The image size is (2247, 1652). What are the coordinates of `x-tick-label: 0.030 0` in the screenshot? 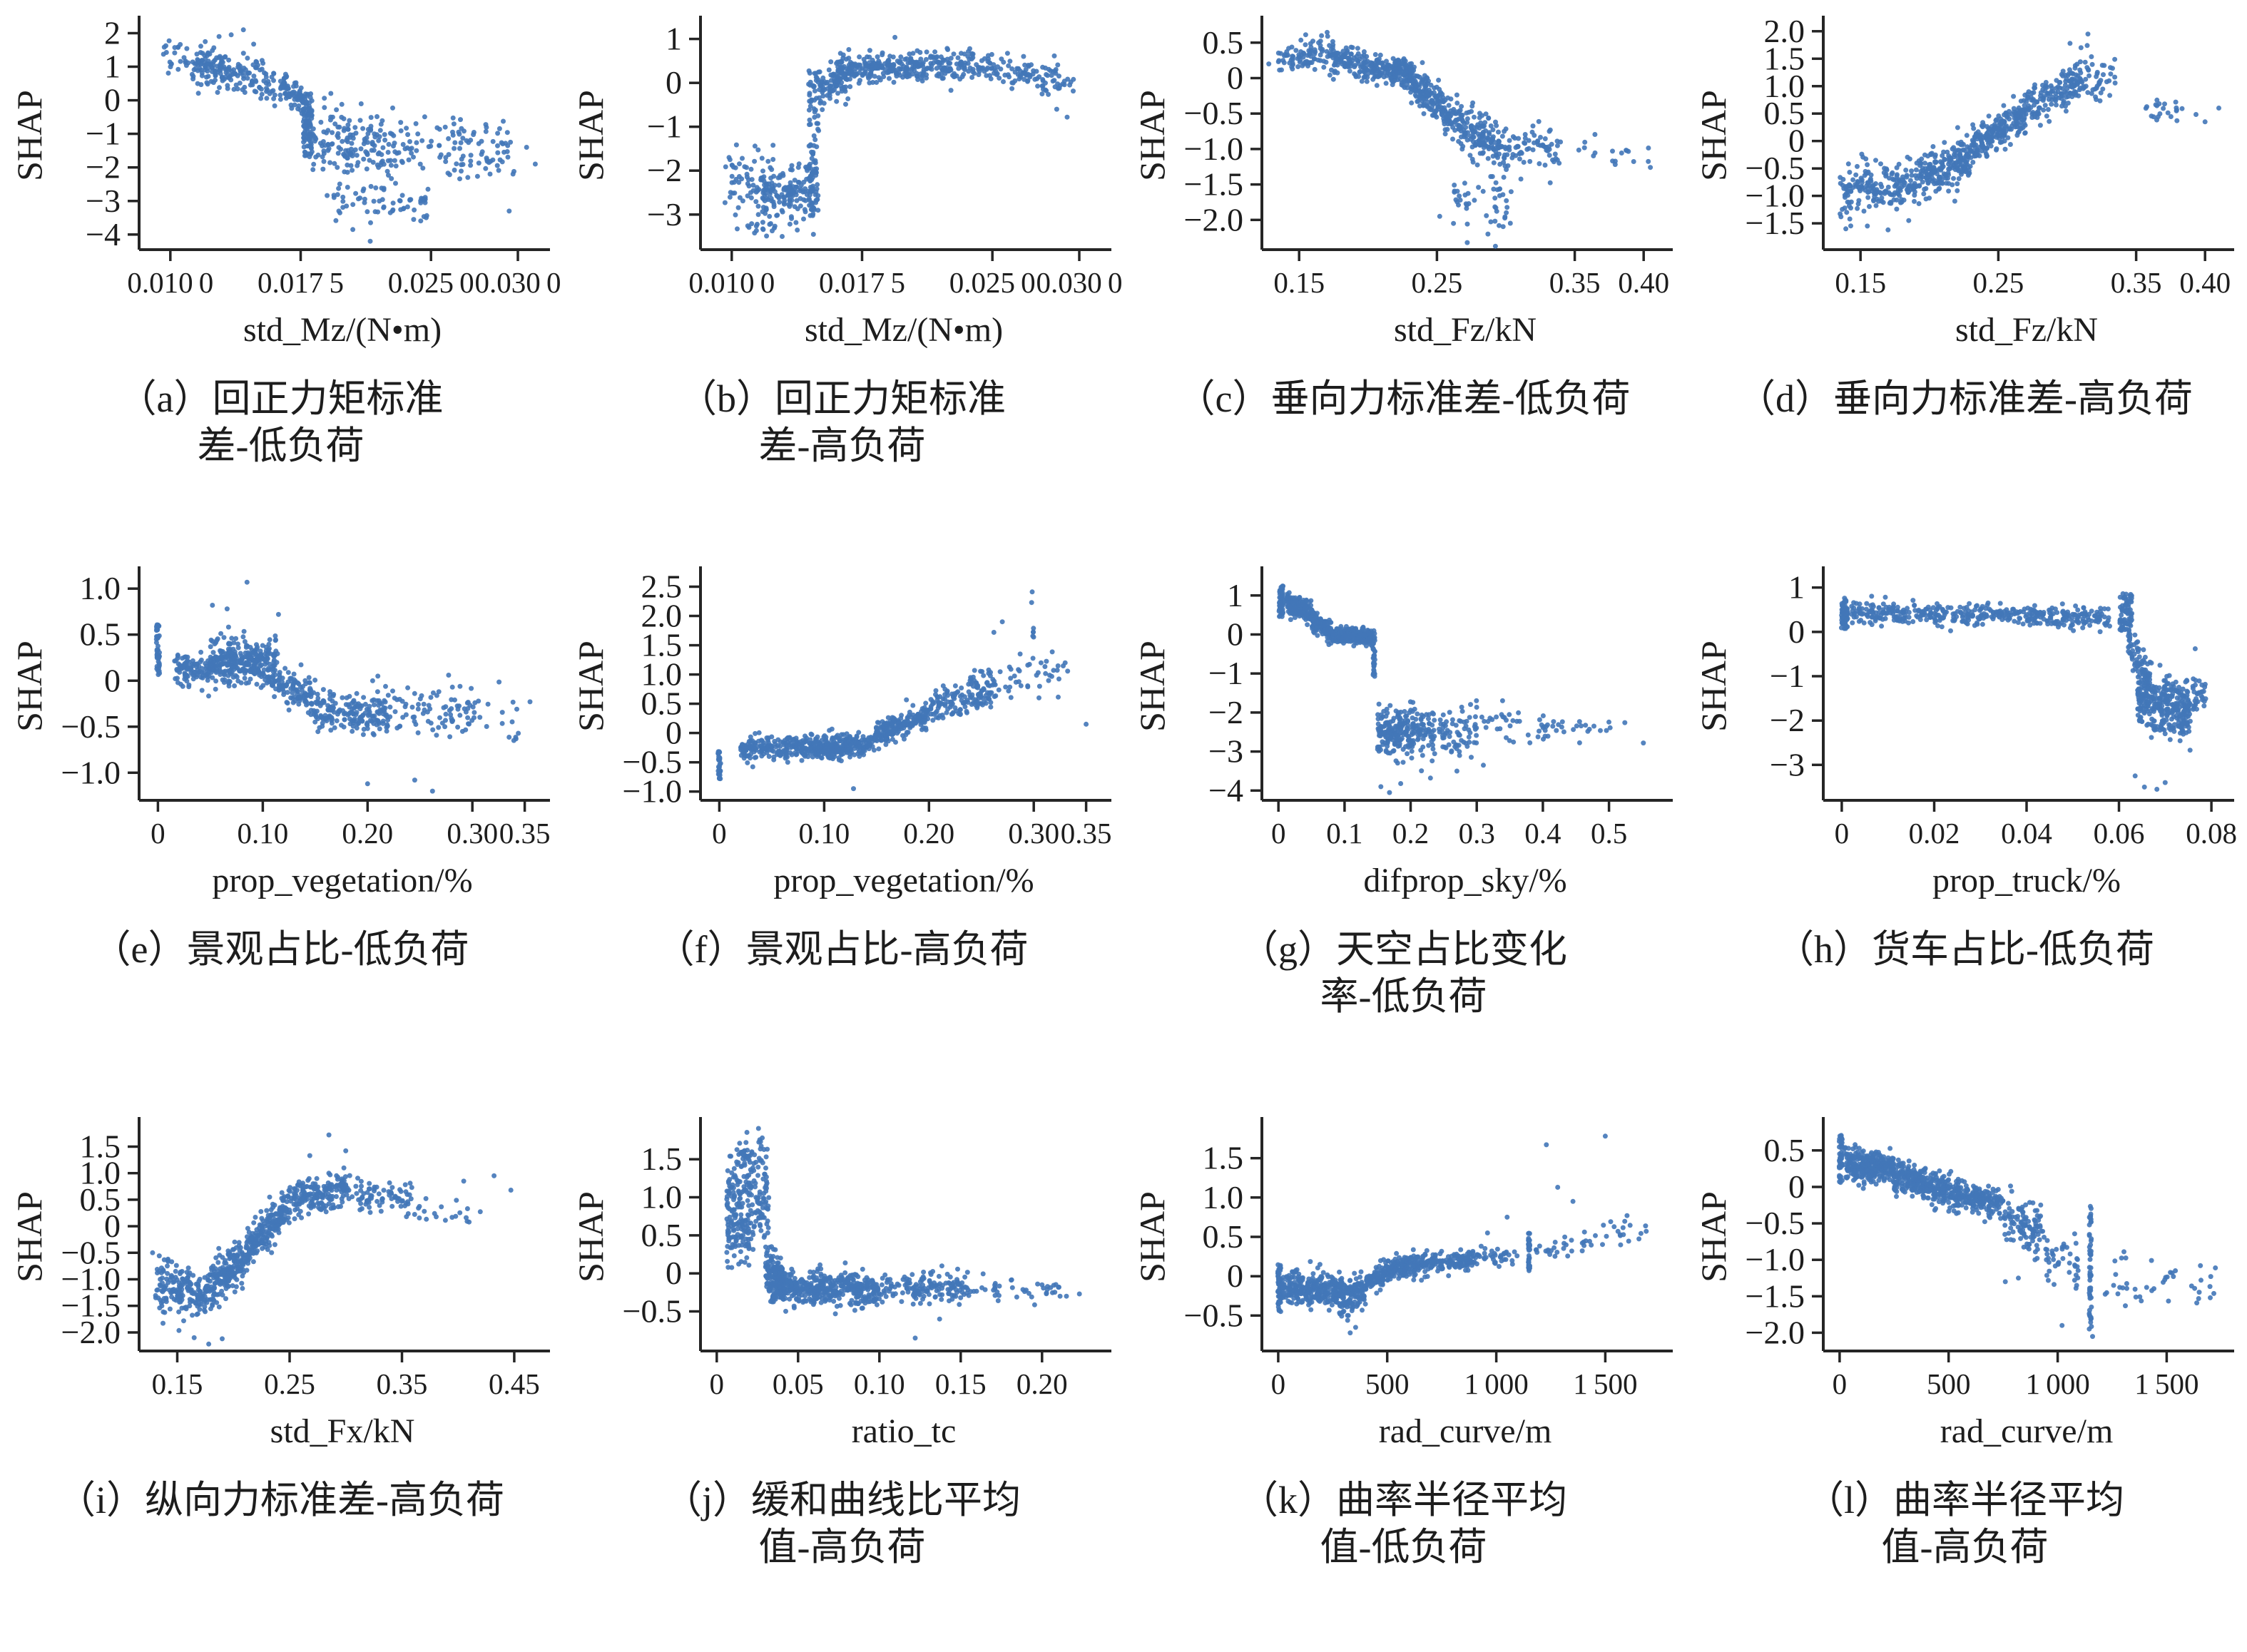 It's located at (1079, 282).